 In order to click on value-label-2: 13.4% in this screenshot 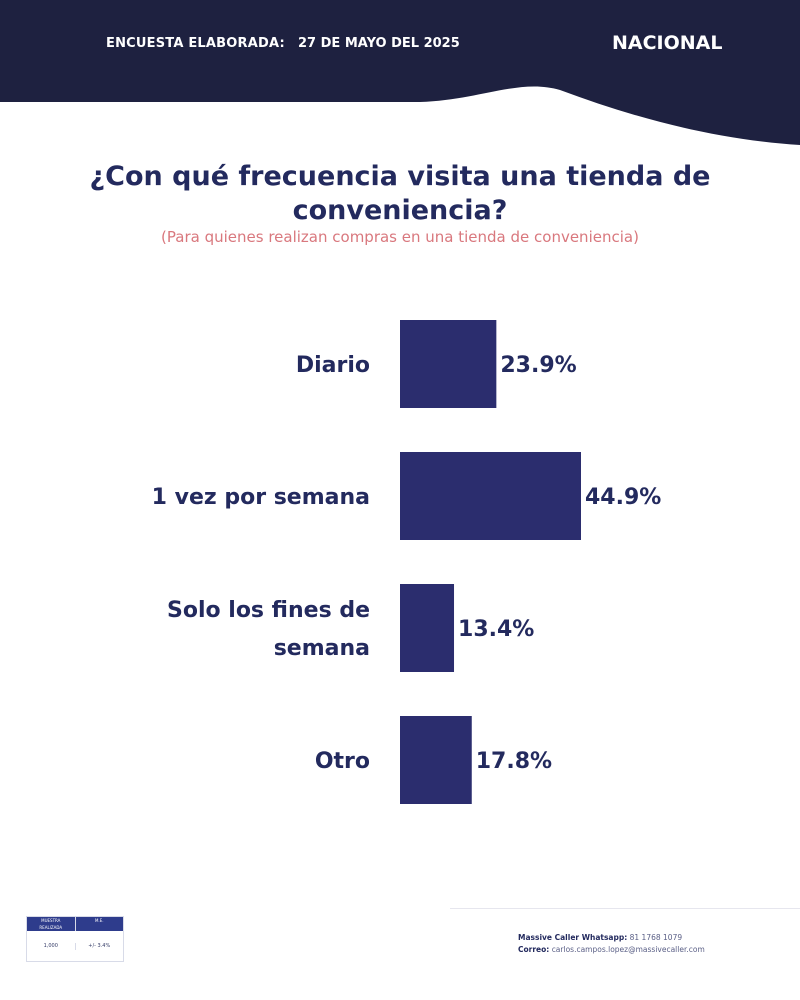, I will do `click(496, 629)`.